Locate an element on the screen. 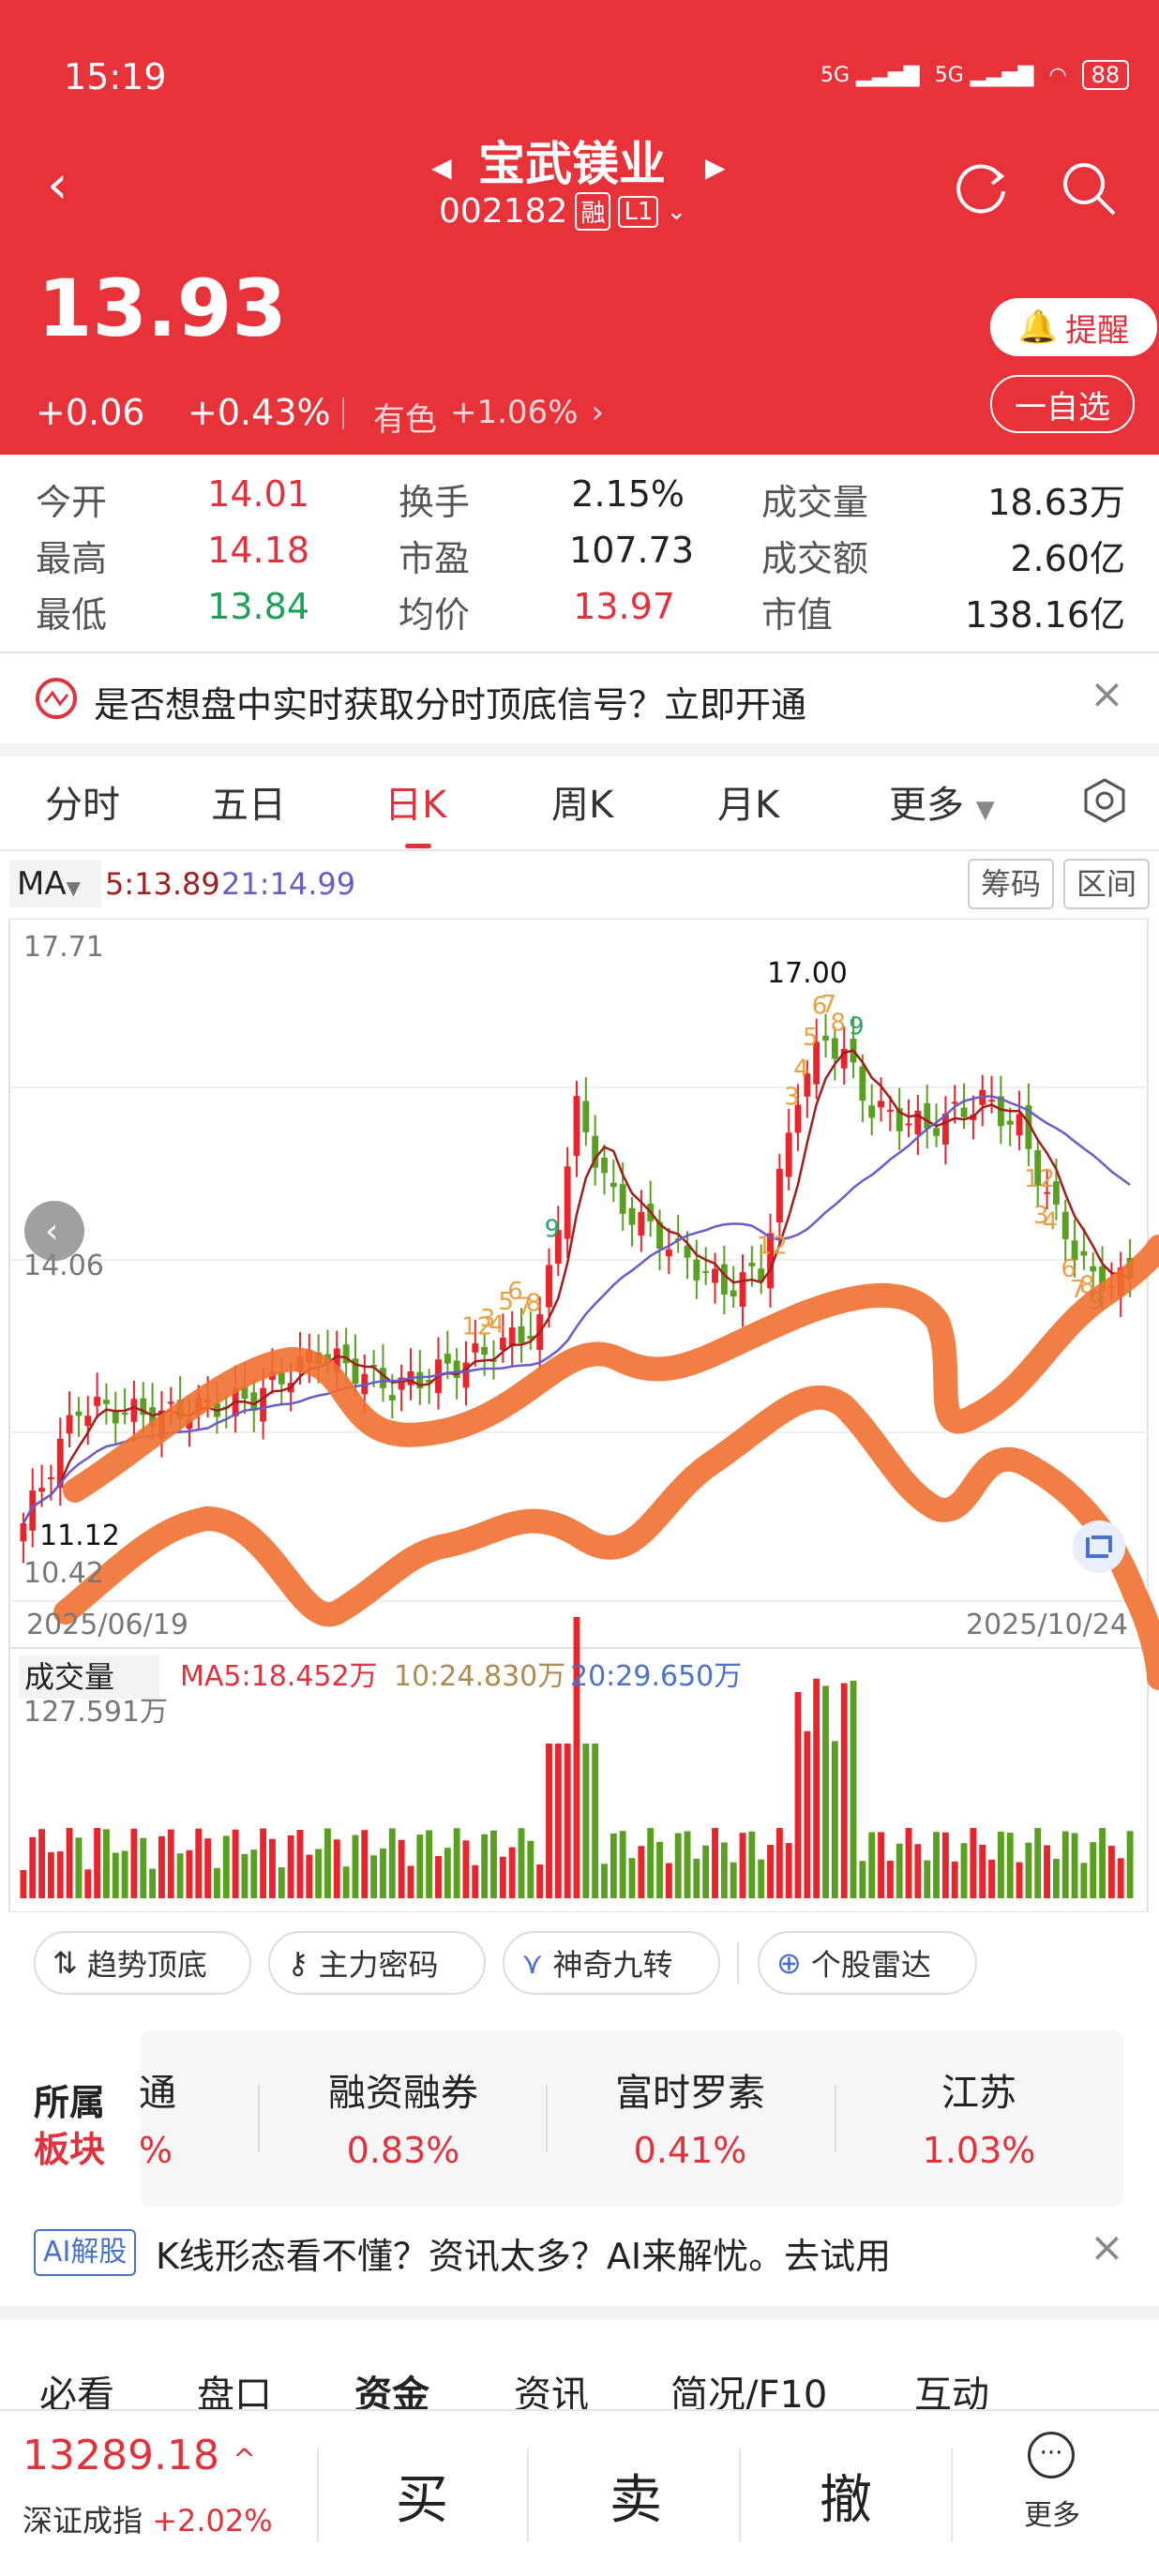  prev-stock-icon: ◀ is located at coordinates (441, 168).